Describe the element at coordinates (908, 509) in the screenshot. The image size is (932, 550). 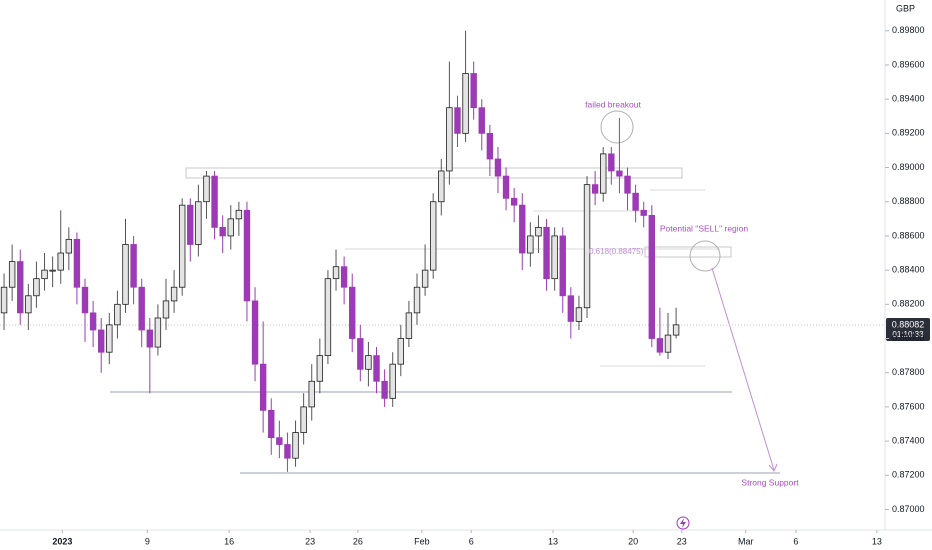
I see `y-tick-label: 0.87000` at that location.